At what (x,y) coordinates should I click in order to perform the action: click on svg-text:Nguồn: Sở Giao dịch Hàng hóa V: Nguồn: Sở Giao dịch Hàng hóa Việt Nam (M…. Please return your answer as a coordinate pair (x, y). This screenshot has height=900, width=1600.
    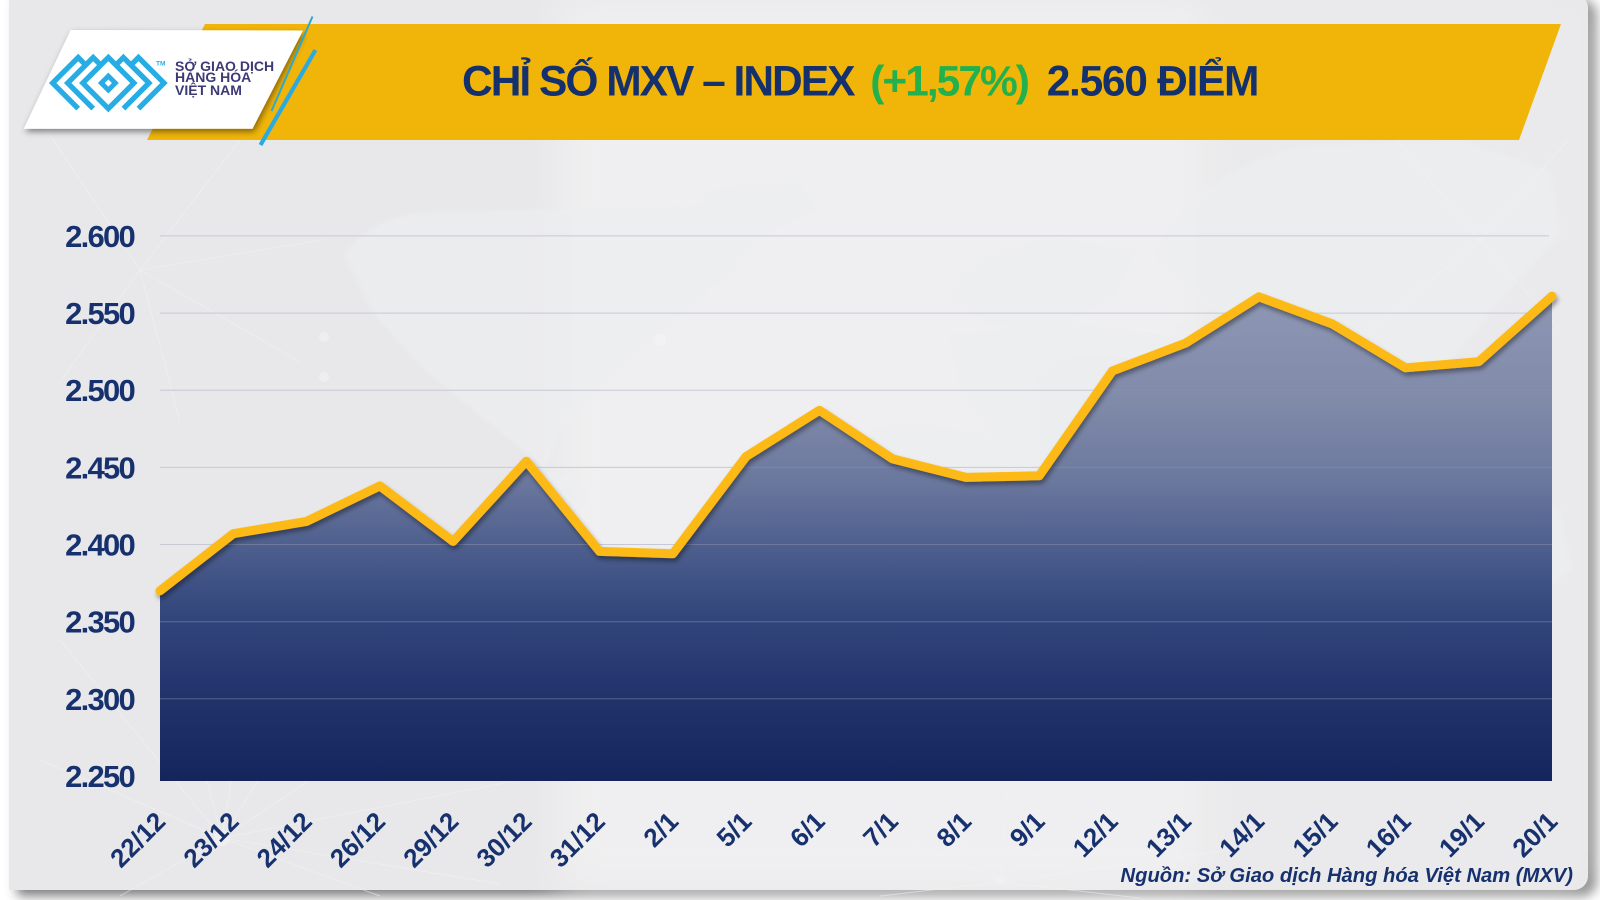
    Looking at the image, I should click on (1347, 876).